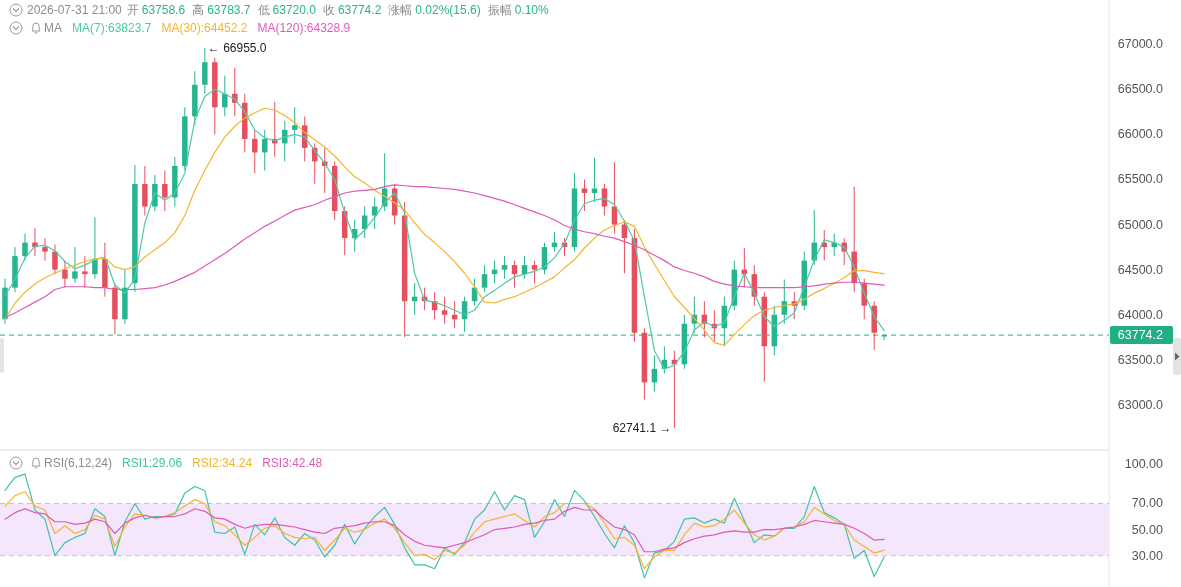  What do you see at coordinates (304, 28) in the screenshot?
I see `text: MA(120):64328.9` at bounding box center [304, 28].